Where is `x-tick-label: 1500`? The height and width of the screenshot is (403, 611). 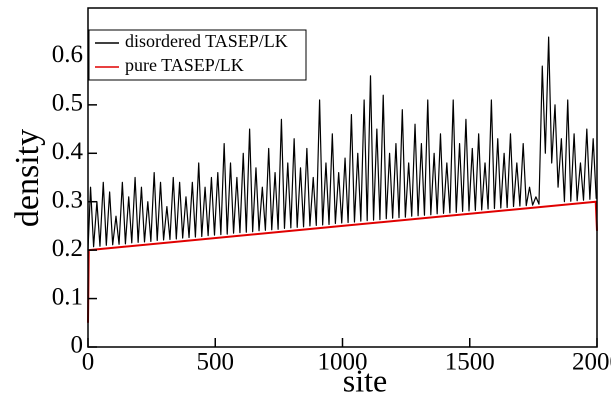
x-tick-label: 1500 is located at coordinates (470, 362).